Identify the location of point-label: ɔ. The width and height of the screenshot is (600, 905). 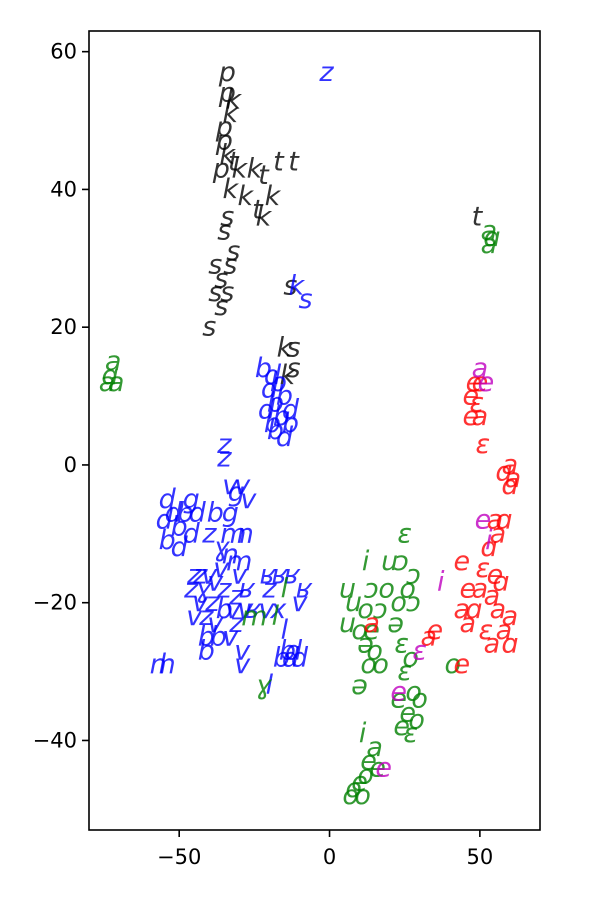
(380, 609).